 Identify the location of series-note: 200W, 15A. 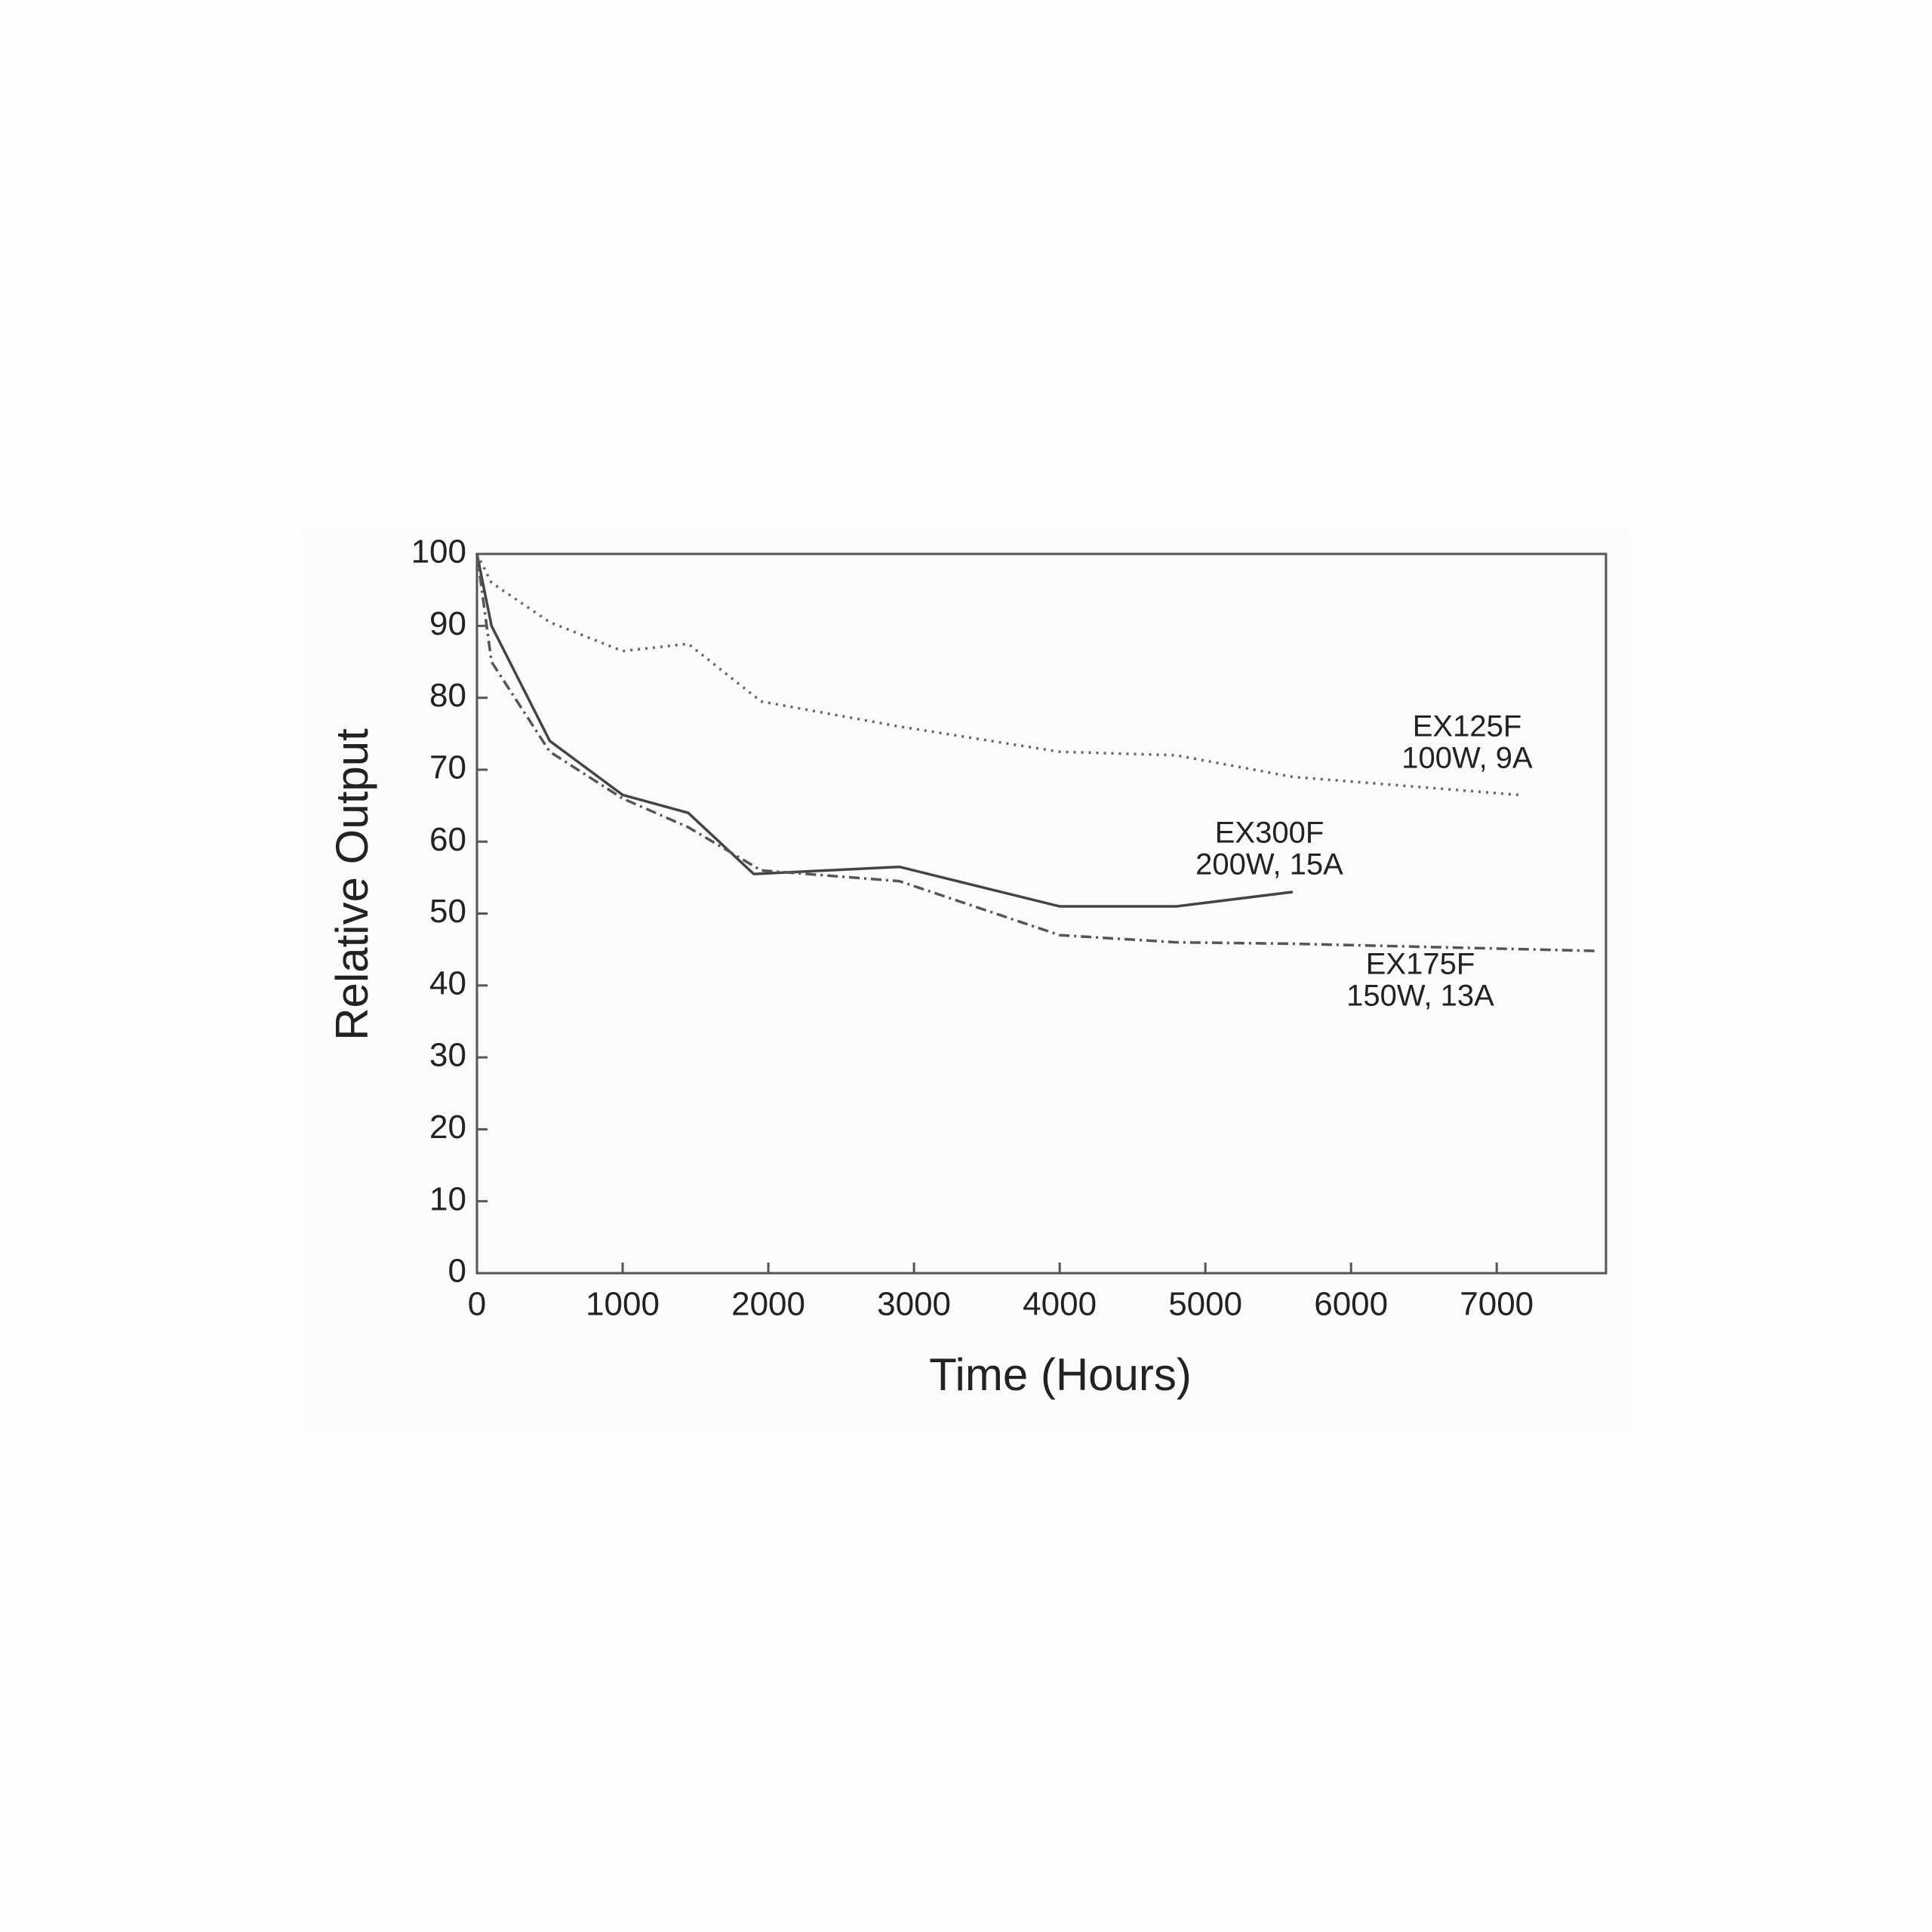
(1269, 864).